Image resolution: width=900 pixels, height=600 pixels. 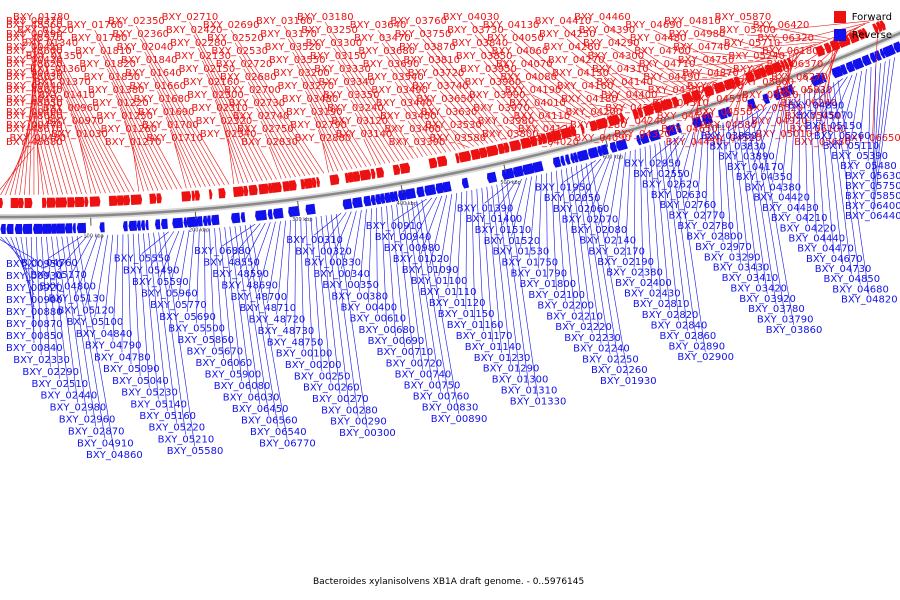 What do you see at coordinates (795, 64) in the screenshot?
I see `forward-gene-label: BXY_06370` at bounding box center [795, 64].